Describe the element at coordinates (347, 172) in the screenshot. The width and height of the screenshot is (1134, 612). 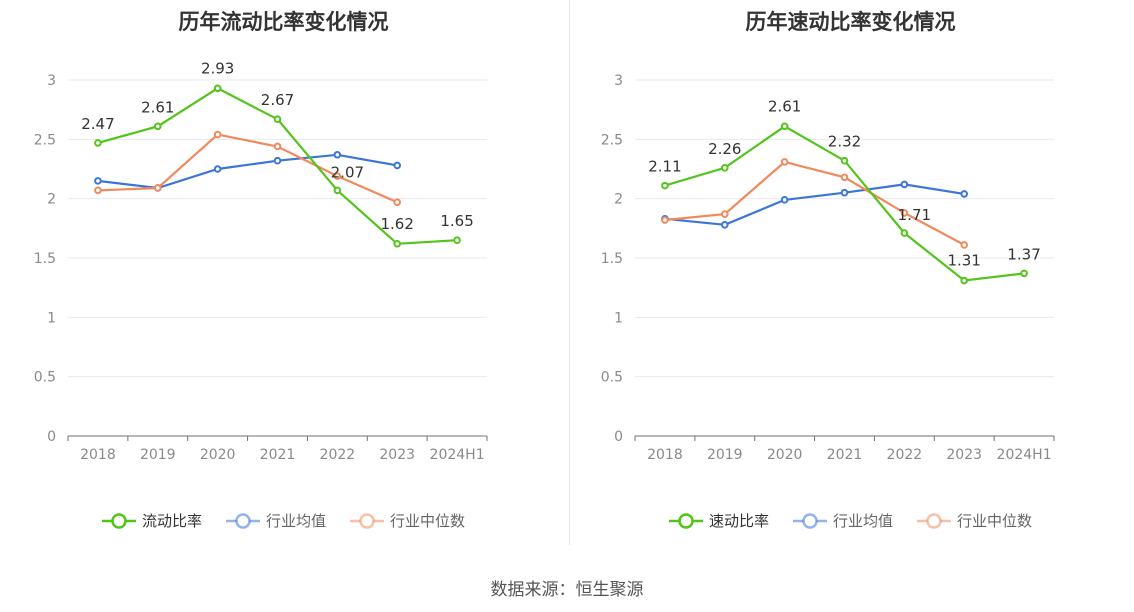
I see `data-label: 2.07` at that location.